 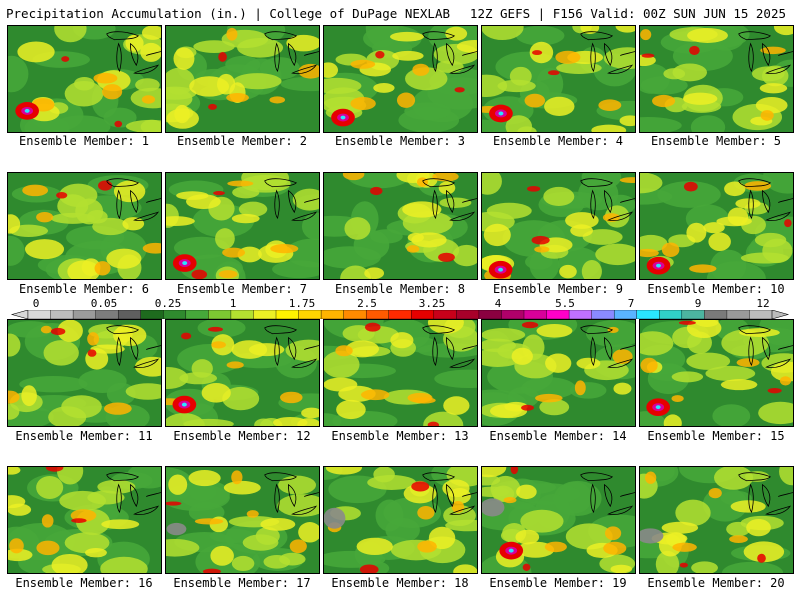 What do you see at coordinates (242, 141) in the screenshot?
I see `ensemble-member-label: Ensemble Member: 2` at bounding box center [242, 141].